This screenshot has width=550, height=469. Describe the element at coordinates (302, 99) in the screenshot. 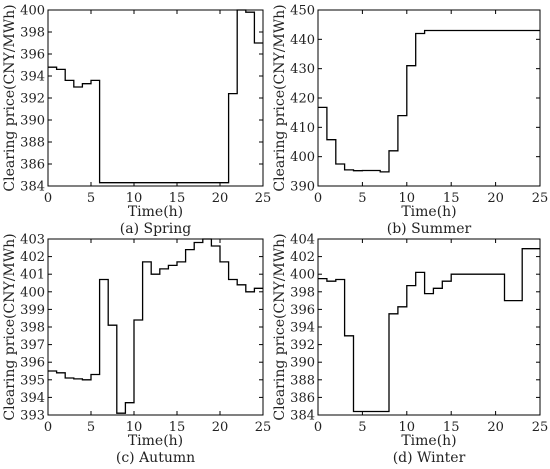

I see `y-tick-label: 420` at that location.